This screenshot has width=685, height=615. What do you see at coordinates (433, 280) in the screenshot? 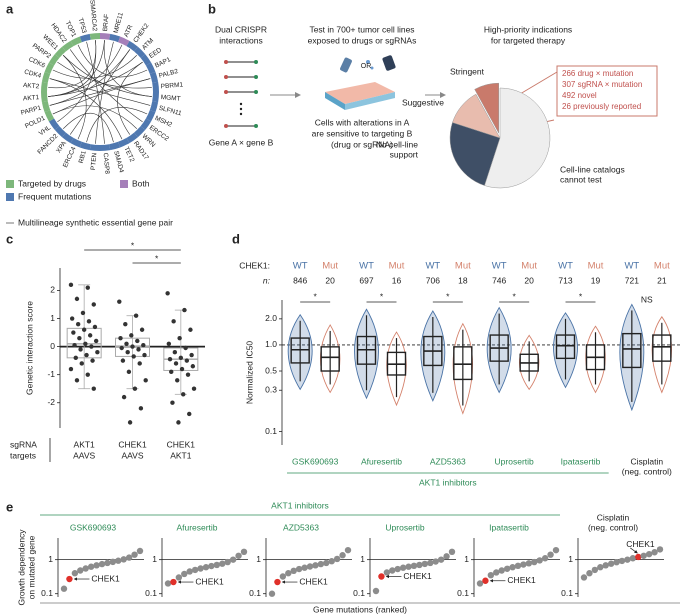
I see `n-label: 706` at bounding box center [433, 280].